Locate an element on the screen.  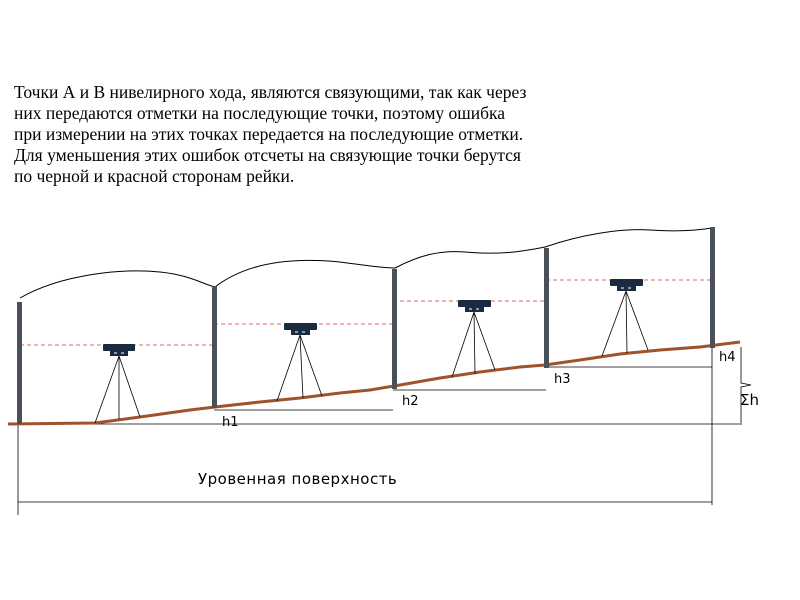
terrain-profile is located at coordinates (366, 263).